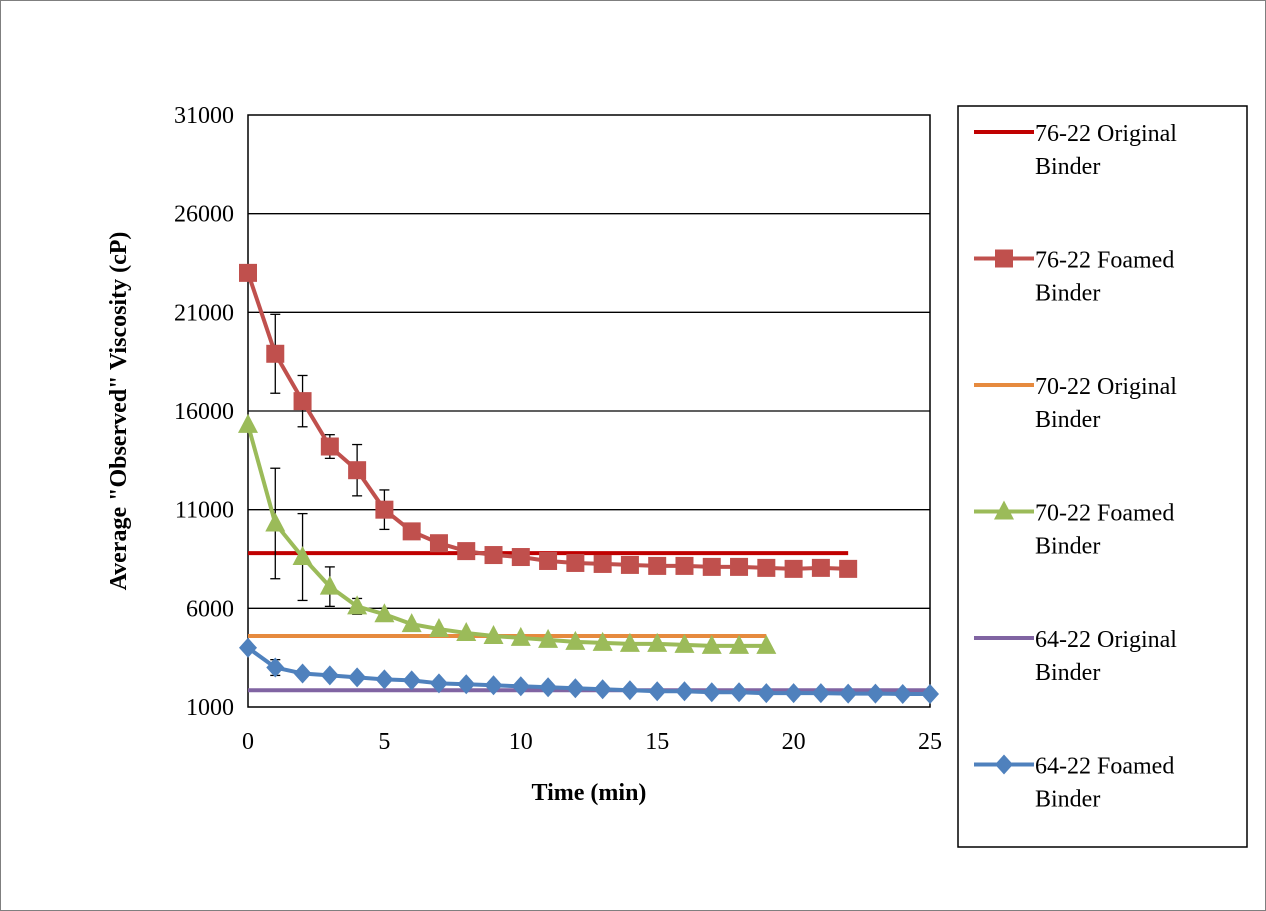  What do you see at coordinates (1106, 134) in the screenshot?
I see `legend-label: 76-22 Original` at bounding box center [1106, 134].